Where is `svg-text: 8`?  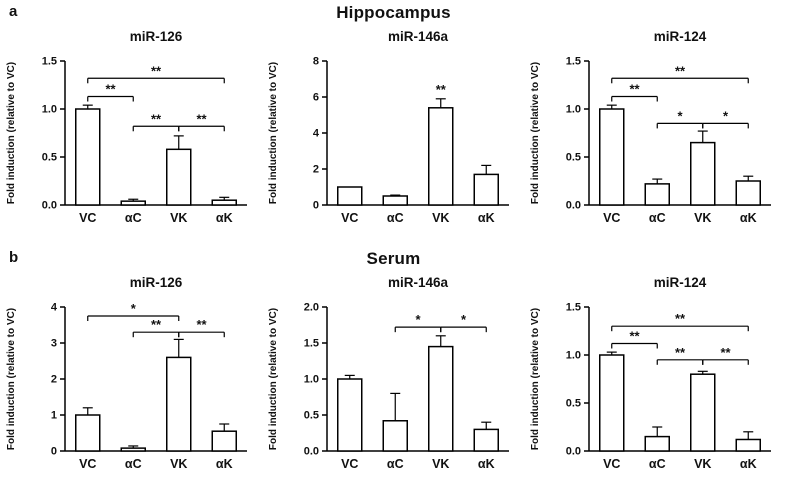 svg-text: 8 is located at coordinates (316, 62).